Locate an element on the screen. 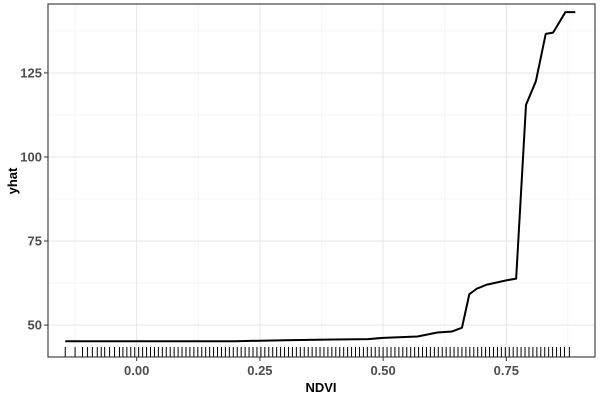 This screenshot has width=600, height=405. y-tick-label: 50 is located at coordinates (35, 325).